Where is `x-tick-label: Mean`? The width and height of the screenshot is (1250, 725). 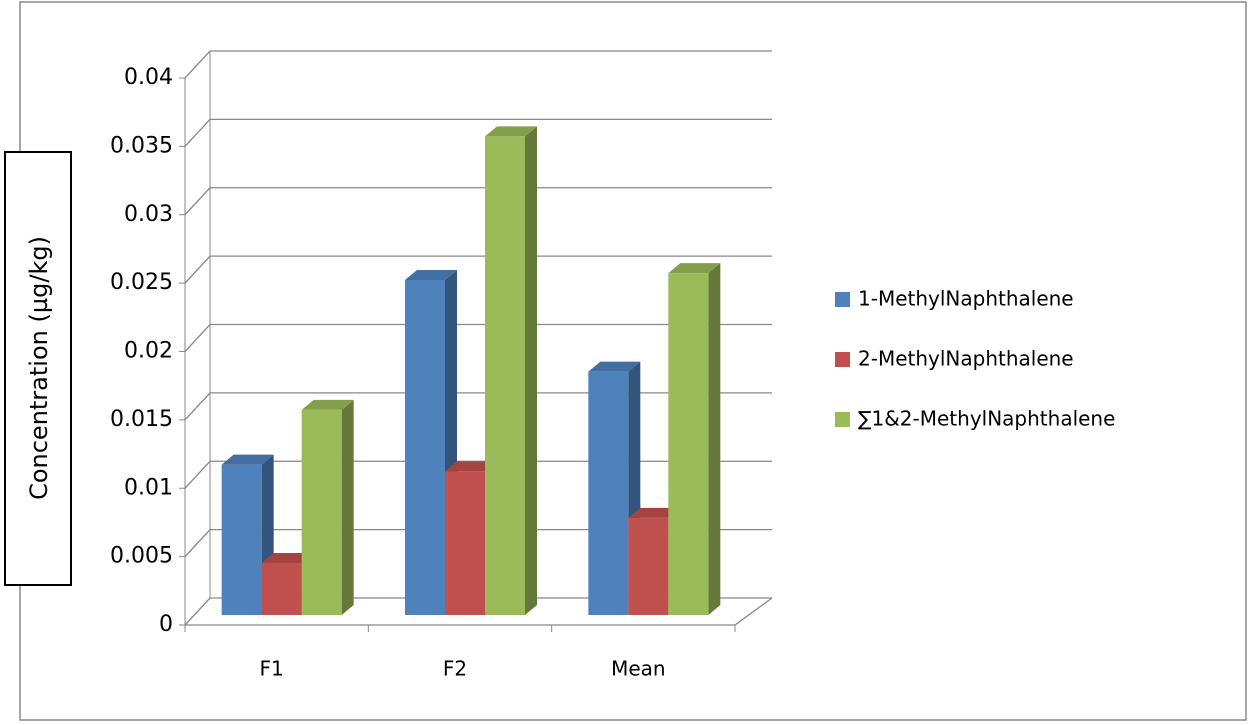
x-tick-label: Mean is located at coordinates (638, 669).